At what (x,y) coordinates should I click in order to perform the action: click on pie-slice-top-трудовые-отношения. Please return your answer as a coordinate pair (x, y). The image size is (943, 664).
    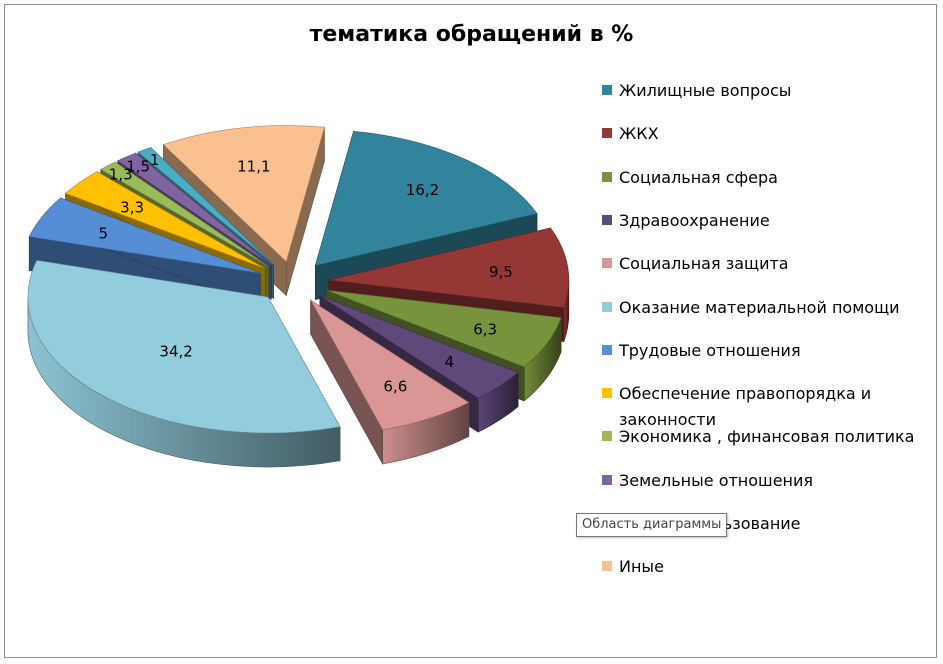
    Looking at the image, I should click on (144, 235).